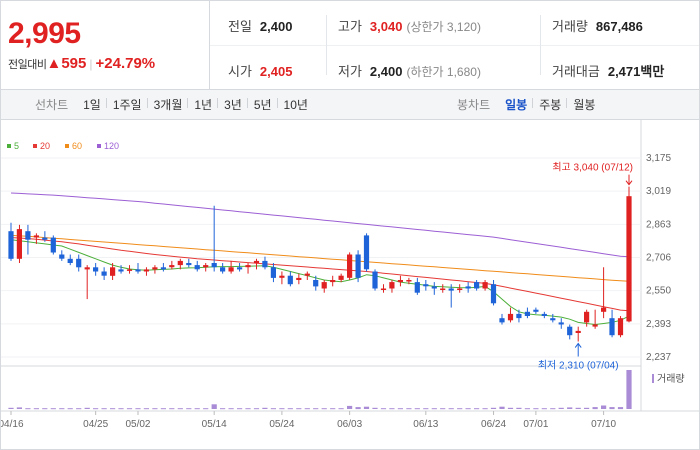 This screenshot has width=700, height=450. What do you see at coordinates (516, 105) in the screenshot?
I see `tab-daily: 일봉` at bounding box center [516, 105].